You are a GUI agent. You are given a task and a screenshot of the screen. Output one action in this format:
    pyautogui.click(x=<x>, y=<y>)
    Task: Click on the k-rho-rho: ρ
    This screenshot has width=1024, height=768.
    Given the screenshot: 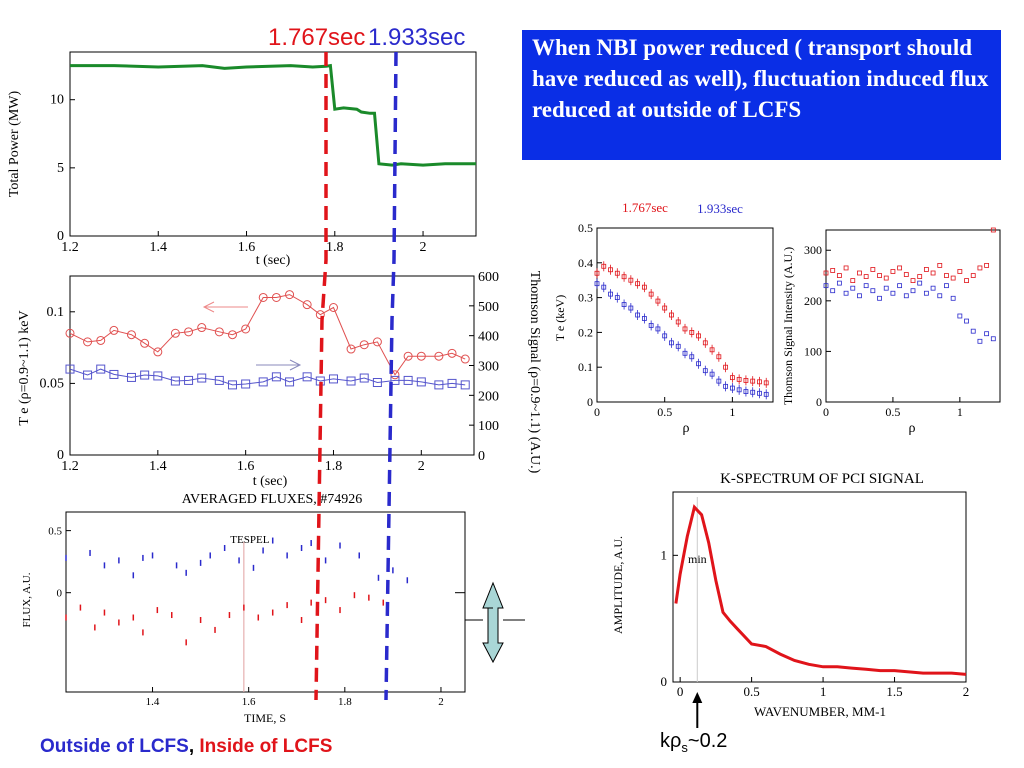 What is the action you would take?
    pyautogui.click(x=676, y=741)
    